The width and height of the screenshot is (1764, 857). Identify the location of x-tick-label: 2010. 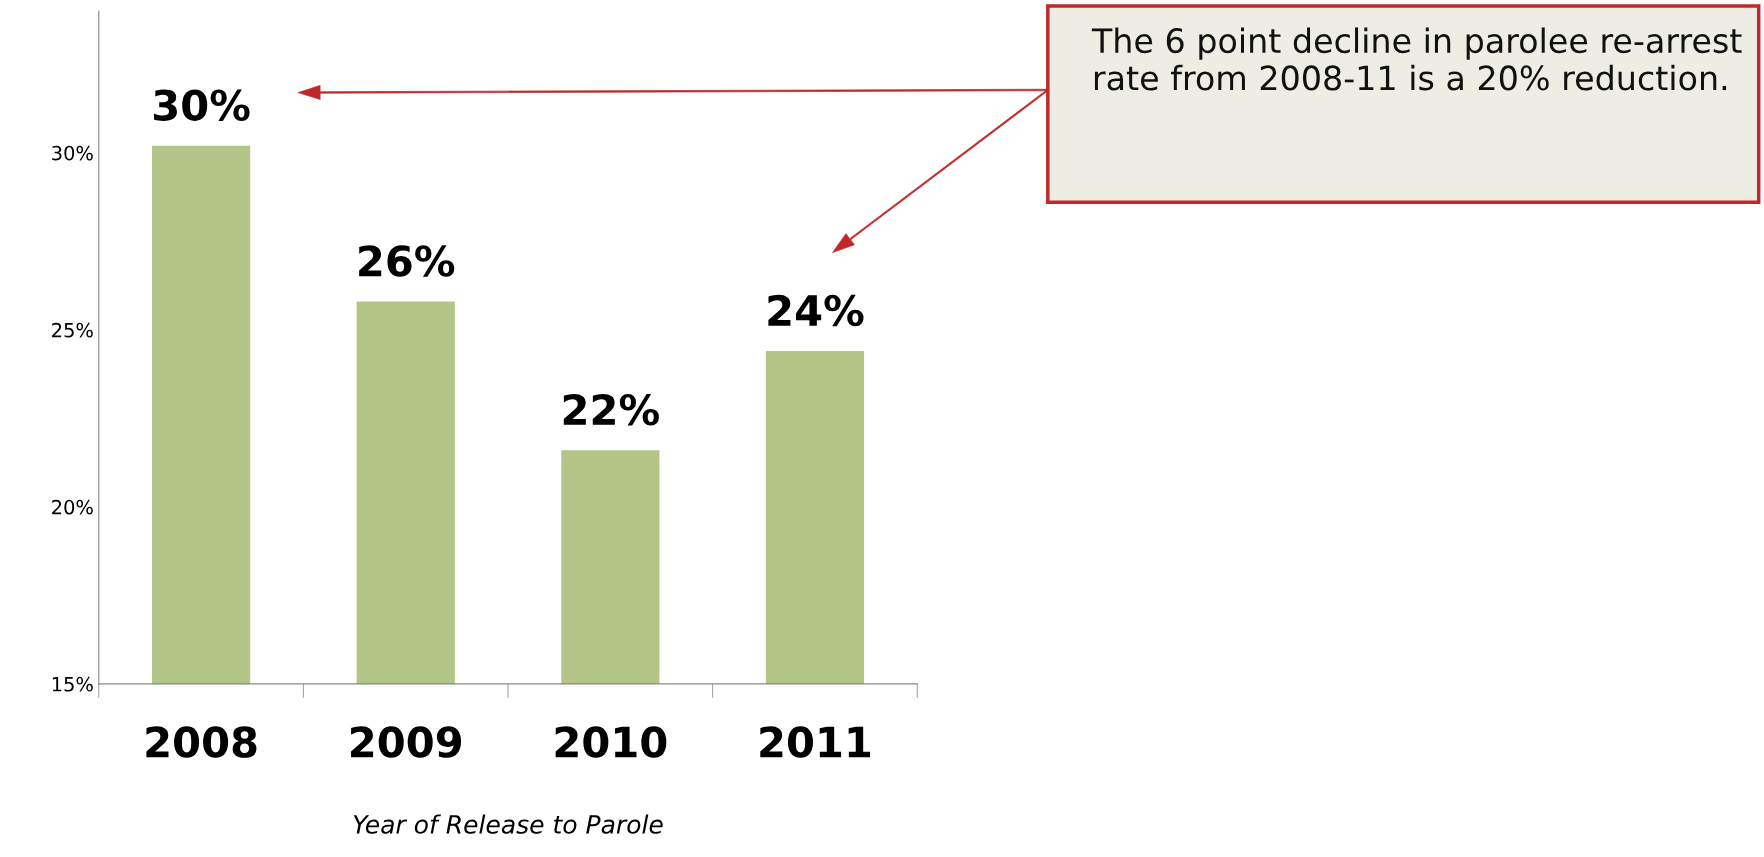
(611, 742).